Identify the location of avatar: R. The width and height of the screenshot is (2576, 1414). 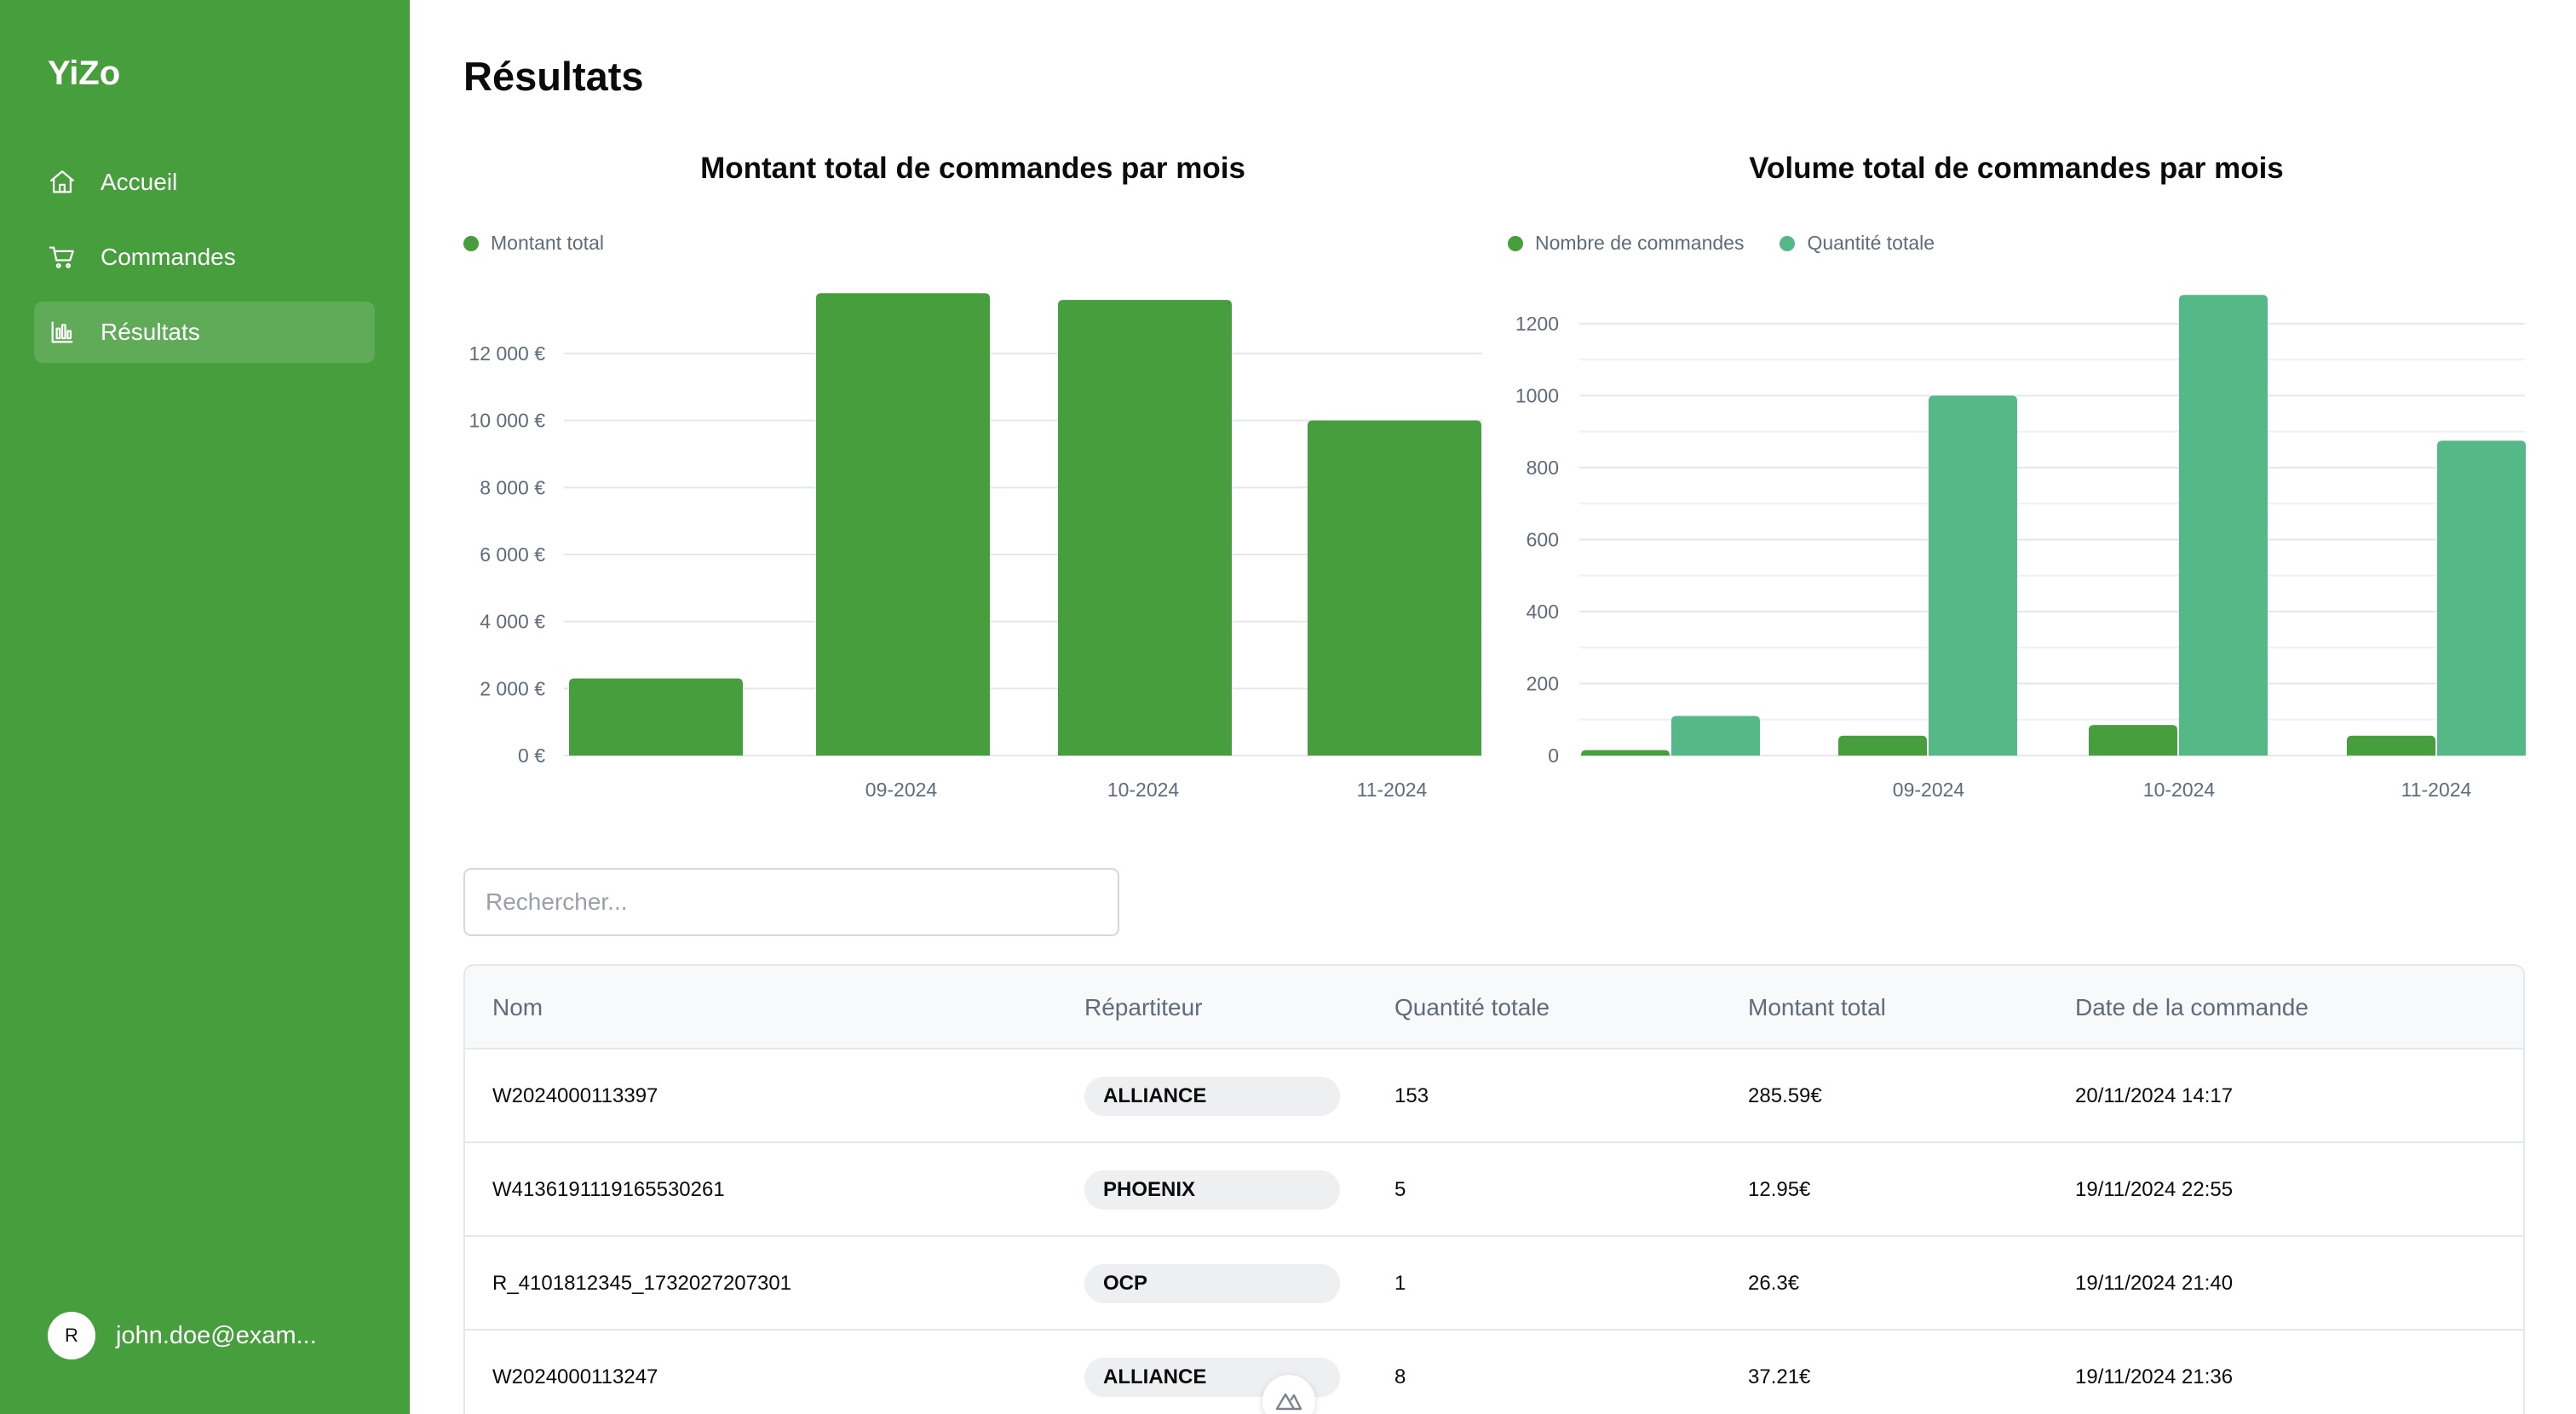
(71, 1335).